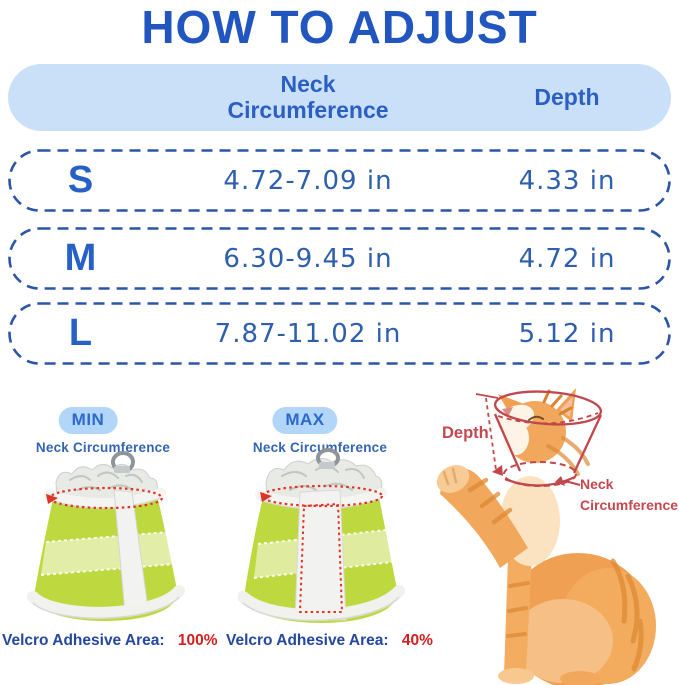 The image size is (679, 685). Describe the element at coordinates (321, 535) in the screenshot. I see `cone-collar-max-illustration` at that location.